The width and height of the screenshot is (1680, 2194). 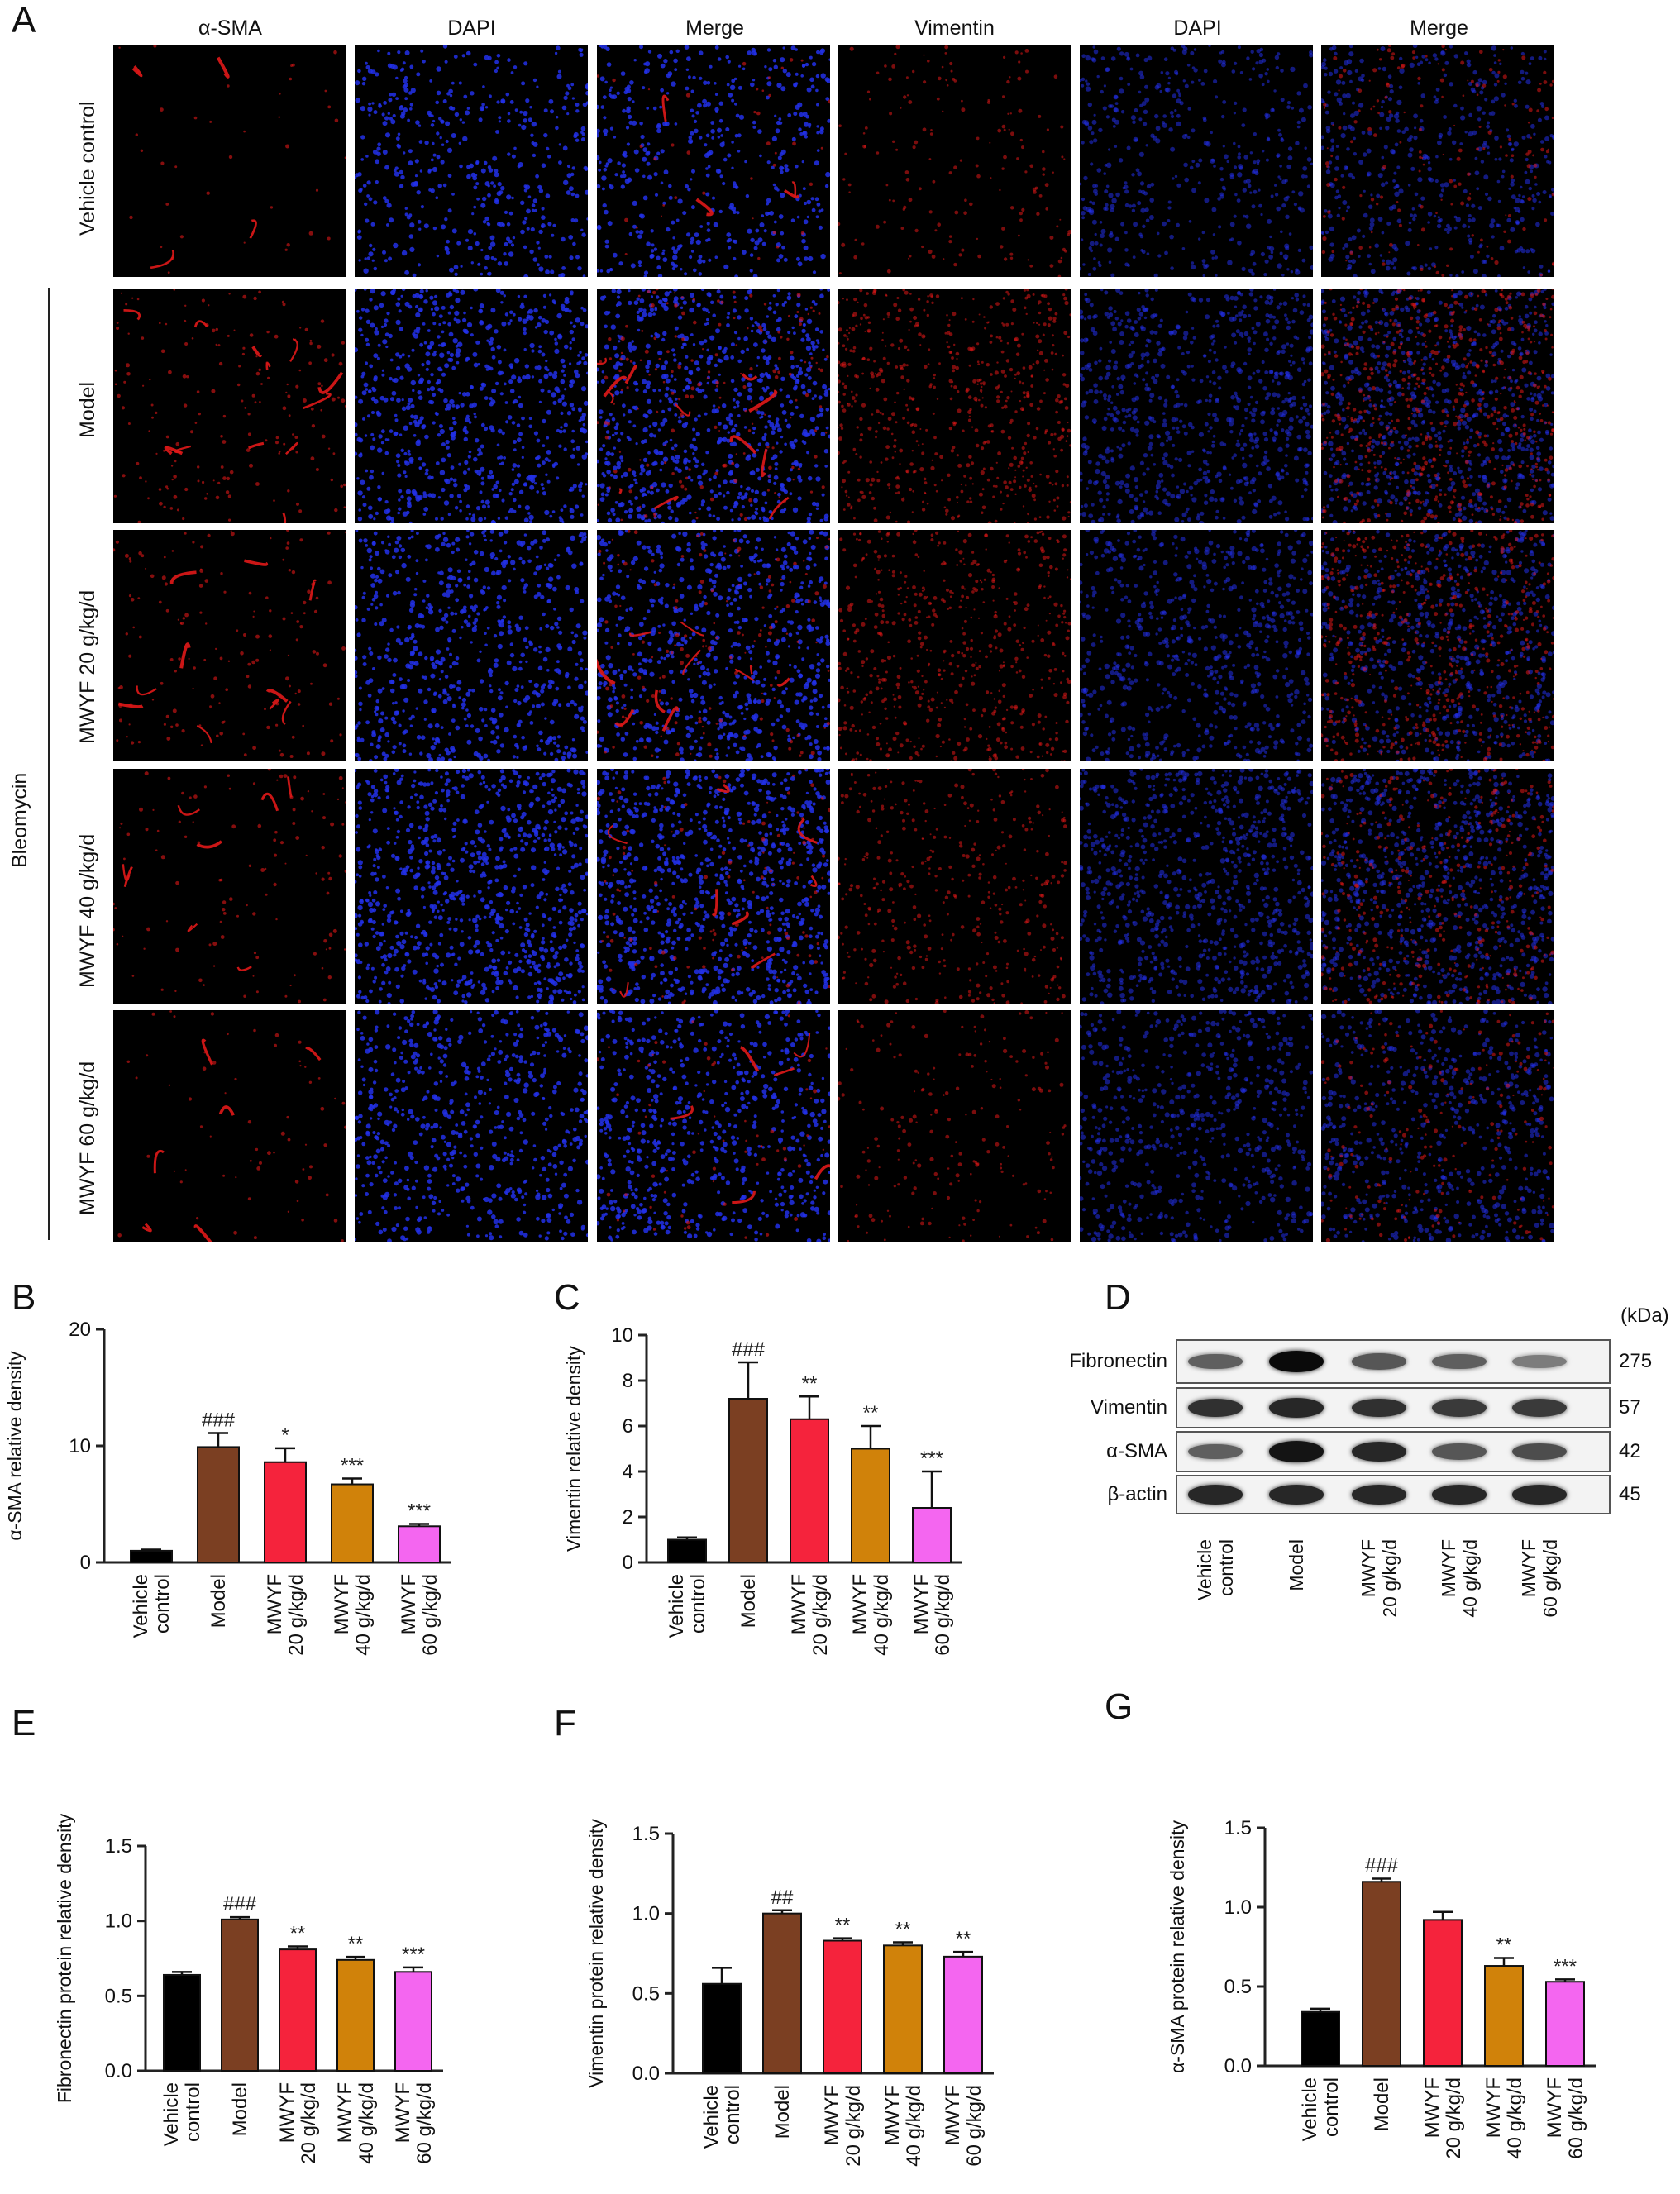 What do you see at coordinates (1136, 1451) in the screenshot?
I see `wb-protein-label: α-SMA` at bounding box center [1136, 1451].